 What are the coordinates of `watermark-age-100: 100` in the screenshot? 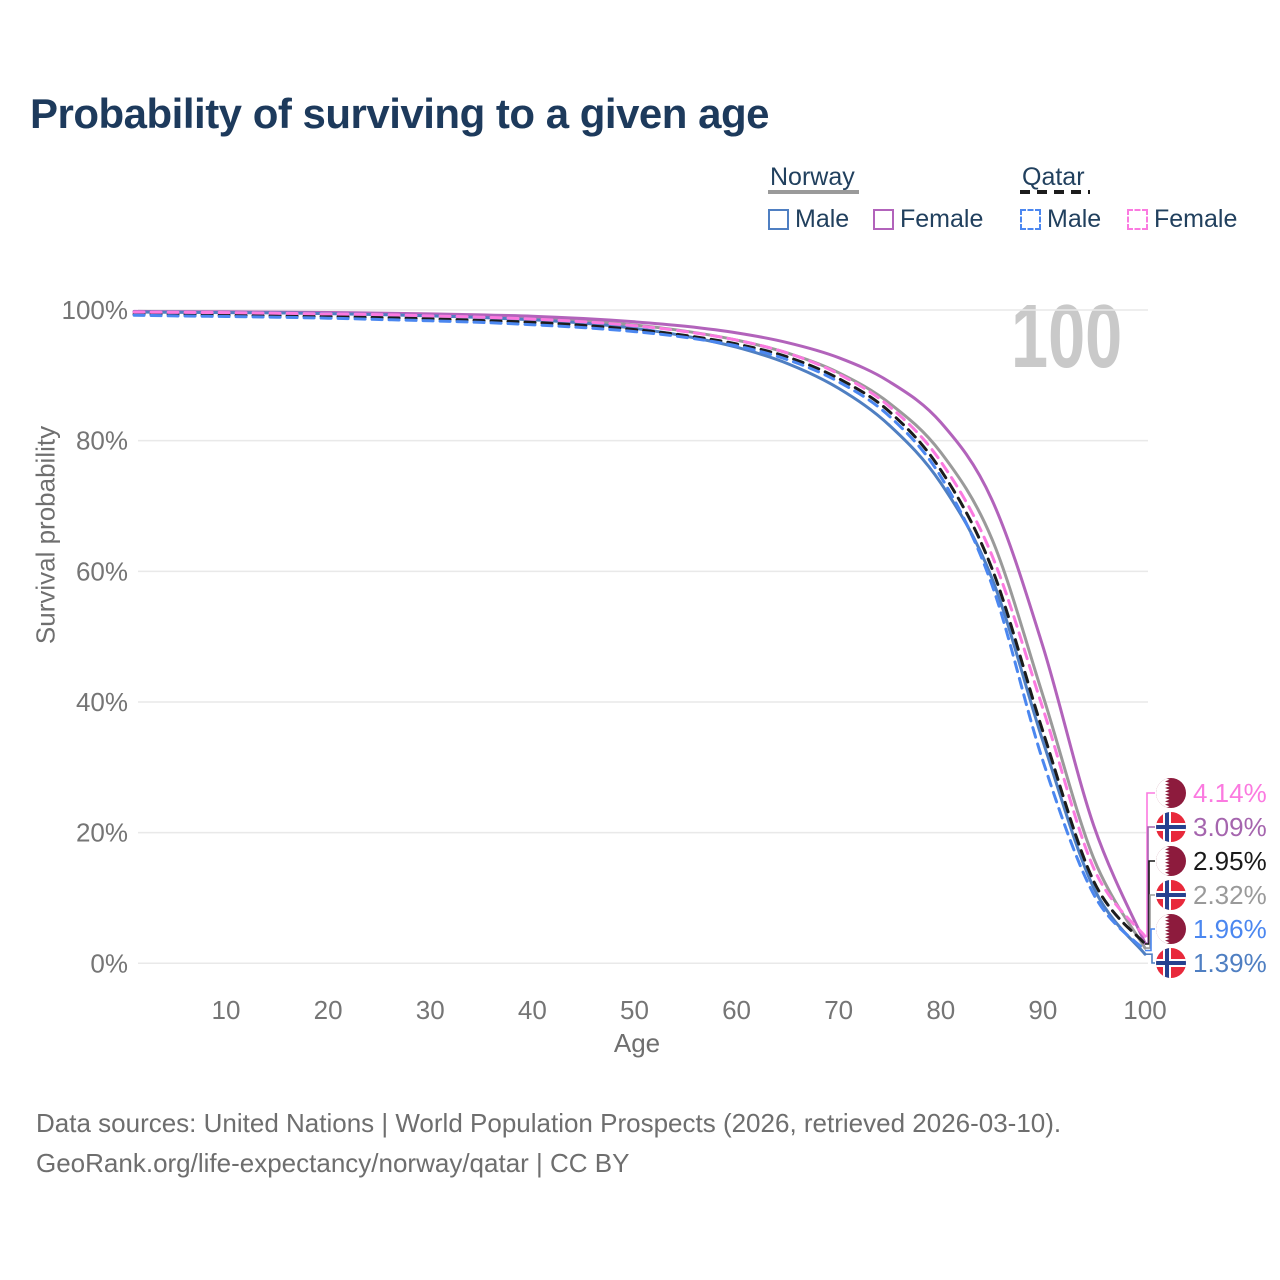 It's located at (1066, 337).